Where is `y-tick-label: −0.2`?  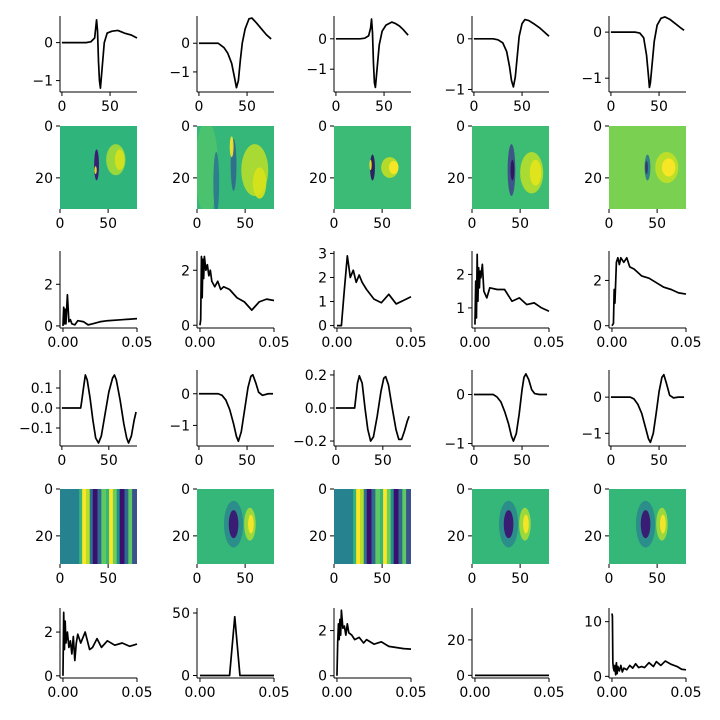
y-tick-label: −0.2 is located at coordinates (310, 442).